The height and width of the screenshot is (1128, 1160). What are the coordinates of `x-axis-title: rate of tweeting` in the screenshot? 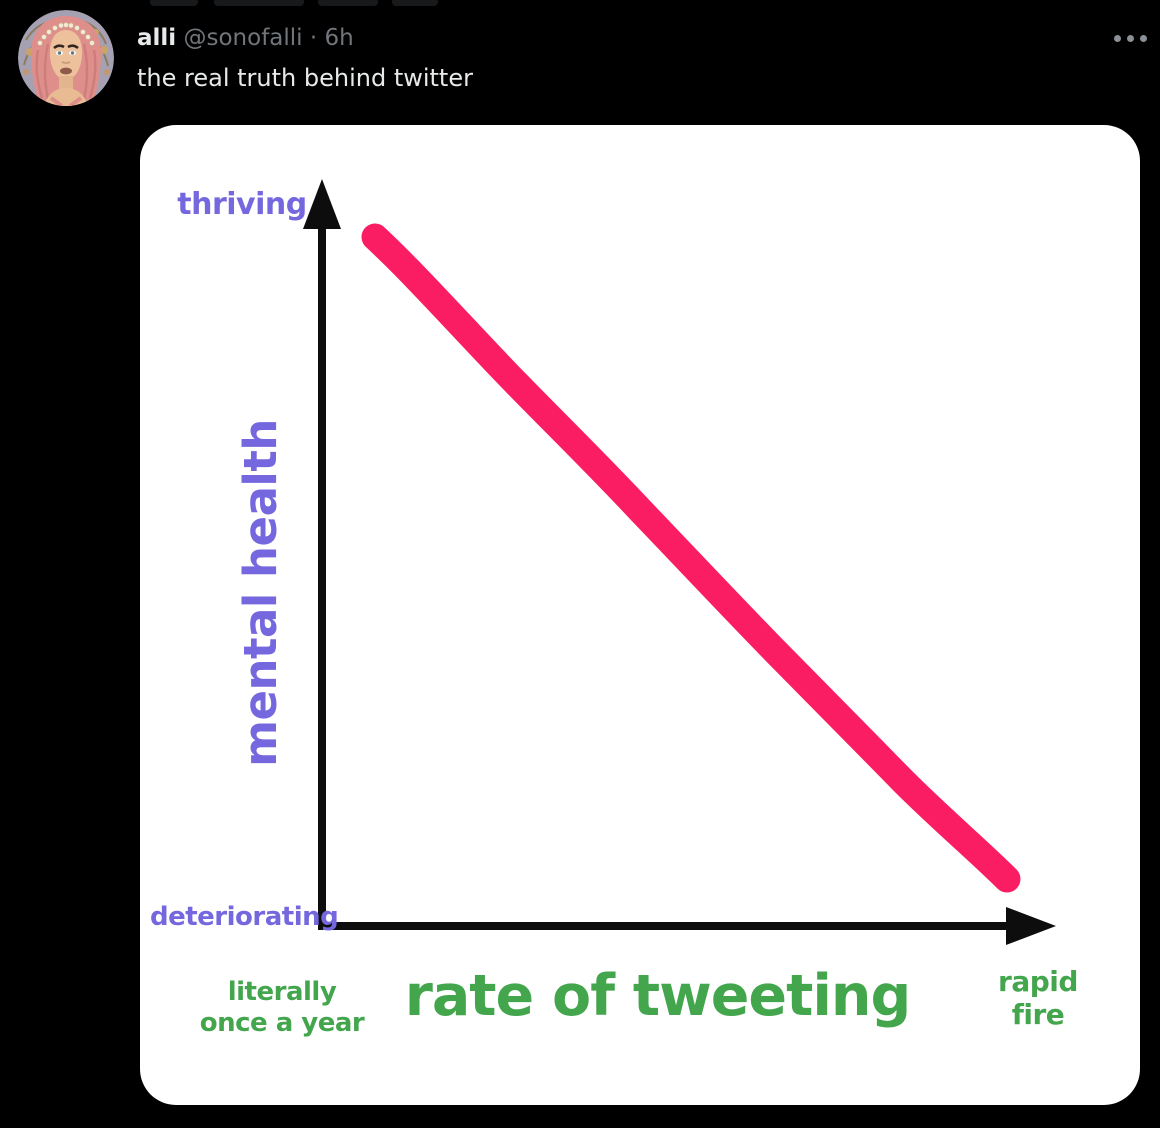 It's located at (658, 996).